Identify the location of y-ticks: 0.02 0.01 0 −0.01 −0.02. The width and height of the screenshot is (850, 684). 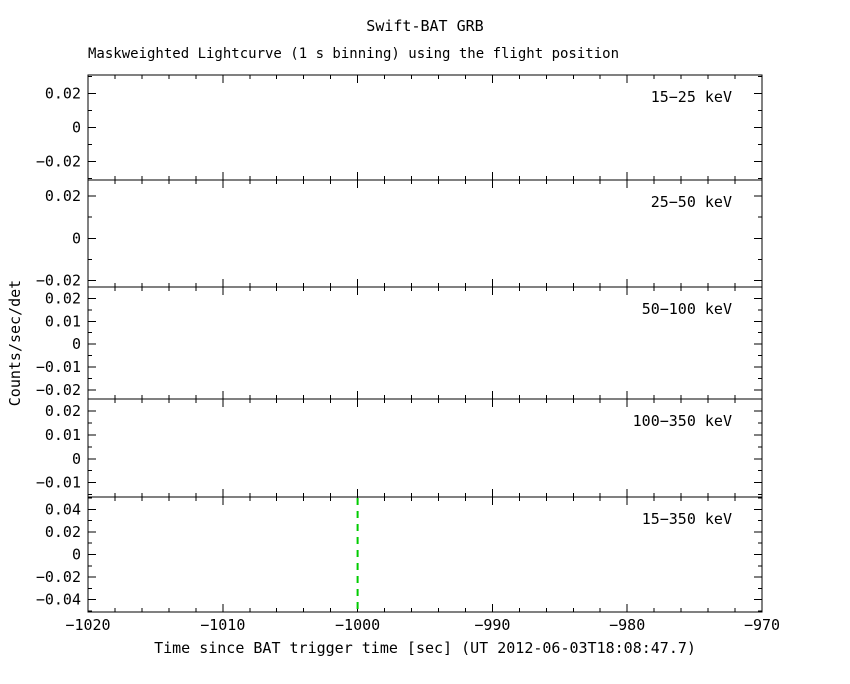
(399, 344).